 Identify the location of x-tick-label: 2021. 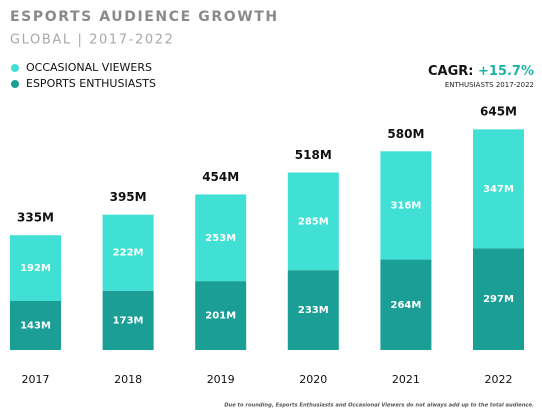
(406, 379).